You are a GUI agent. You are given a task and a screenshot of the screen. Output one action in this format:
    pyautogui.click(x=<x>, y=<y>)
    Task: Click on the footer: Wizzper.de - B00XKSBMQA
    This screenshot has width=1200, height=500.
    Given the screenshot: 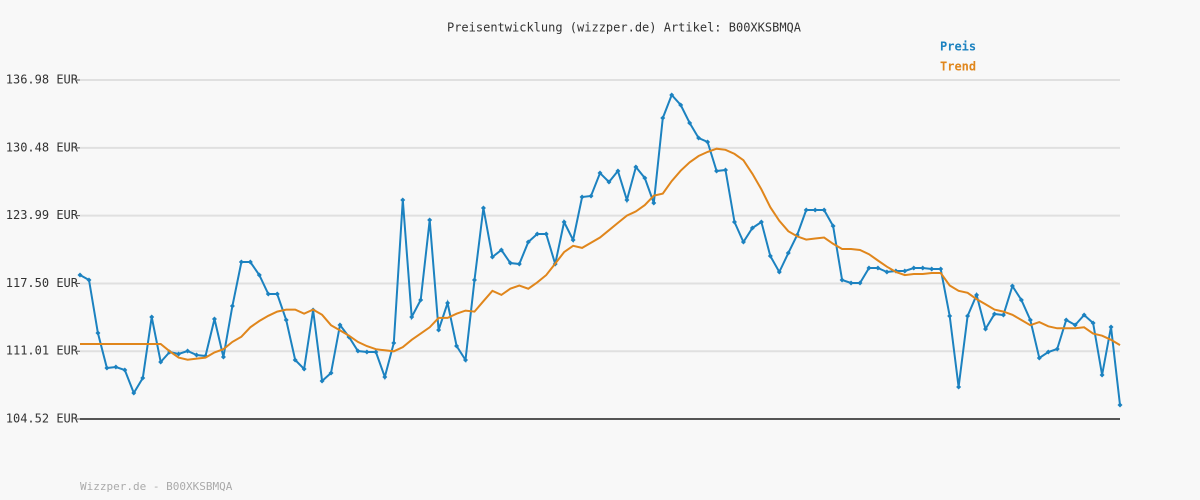 What is the action you would take?
    pyautogui.click(x=156, y=486)
    